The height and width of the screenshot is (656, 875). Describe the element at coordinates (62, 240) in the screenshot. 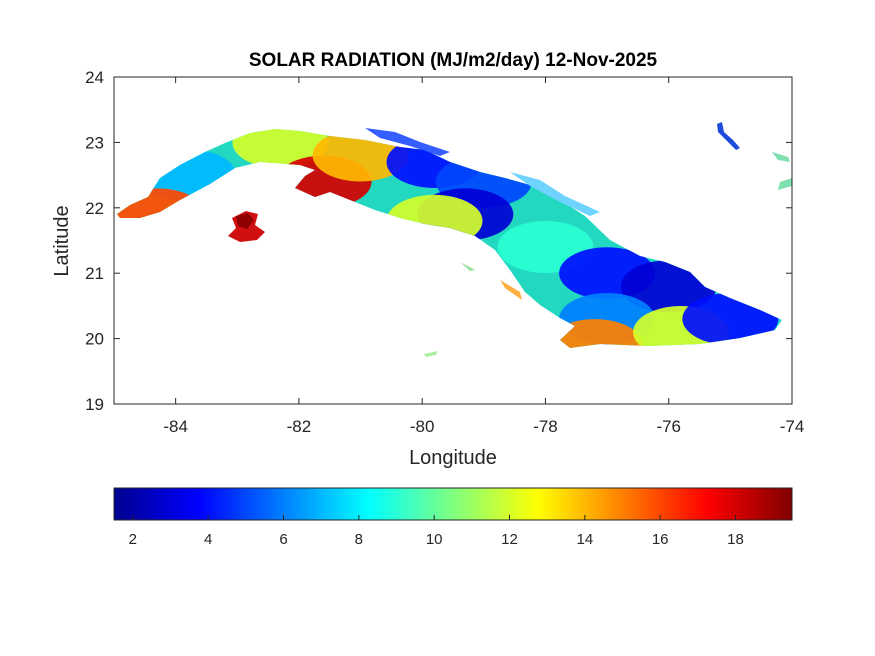

I see `y-axis-label: Latitude` at that location.